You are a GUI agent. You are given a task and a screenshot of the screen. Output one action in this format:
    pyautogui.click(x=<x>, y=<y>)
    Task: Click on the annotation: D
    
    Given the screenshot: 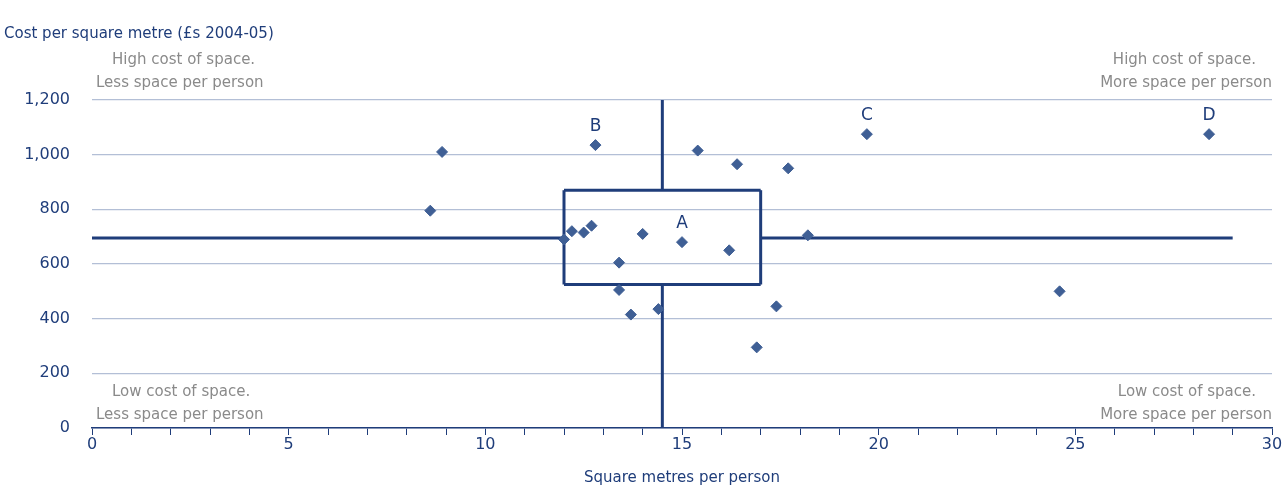 What is the action you would take?
    pyautogui.click(x=1209, y=114)
    